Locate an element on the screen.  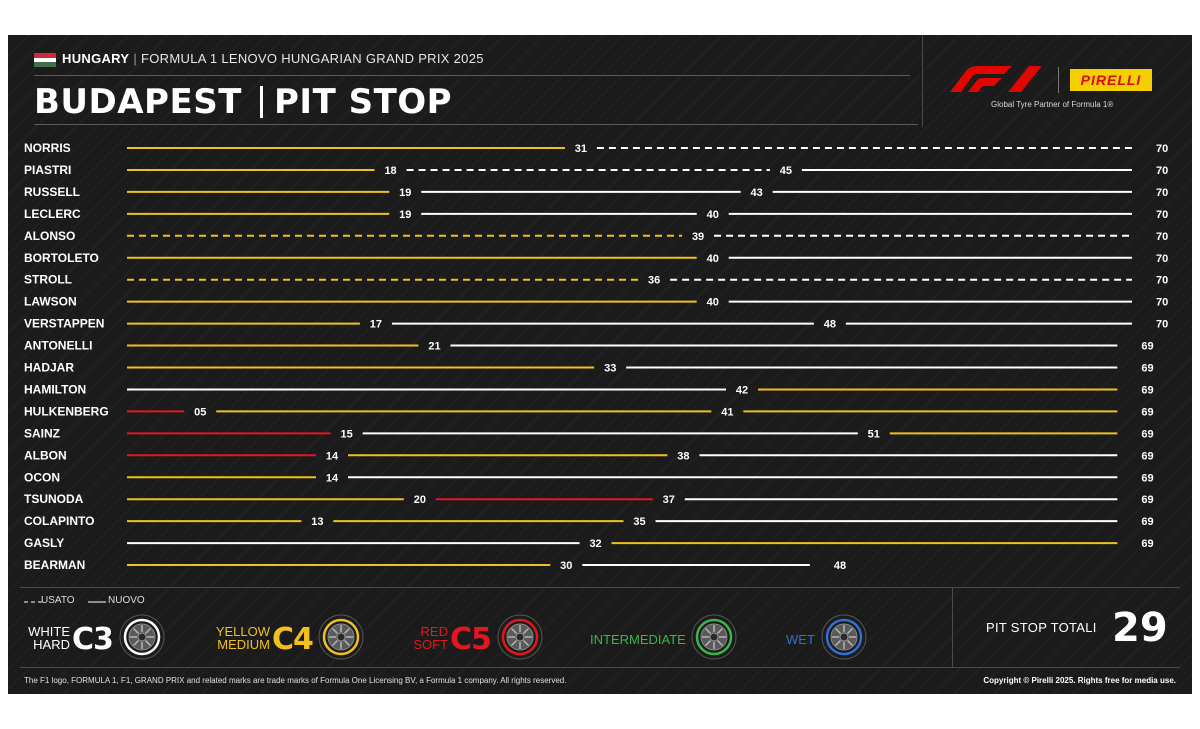
wet-tyre-icon is located at coordinates (844, 637).